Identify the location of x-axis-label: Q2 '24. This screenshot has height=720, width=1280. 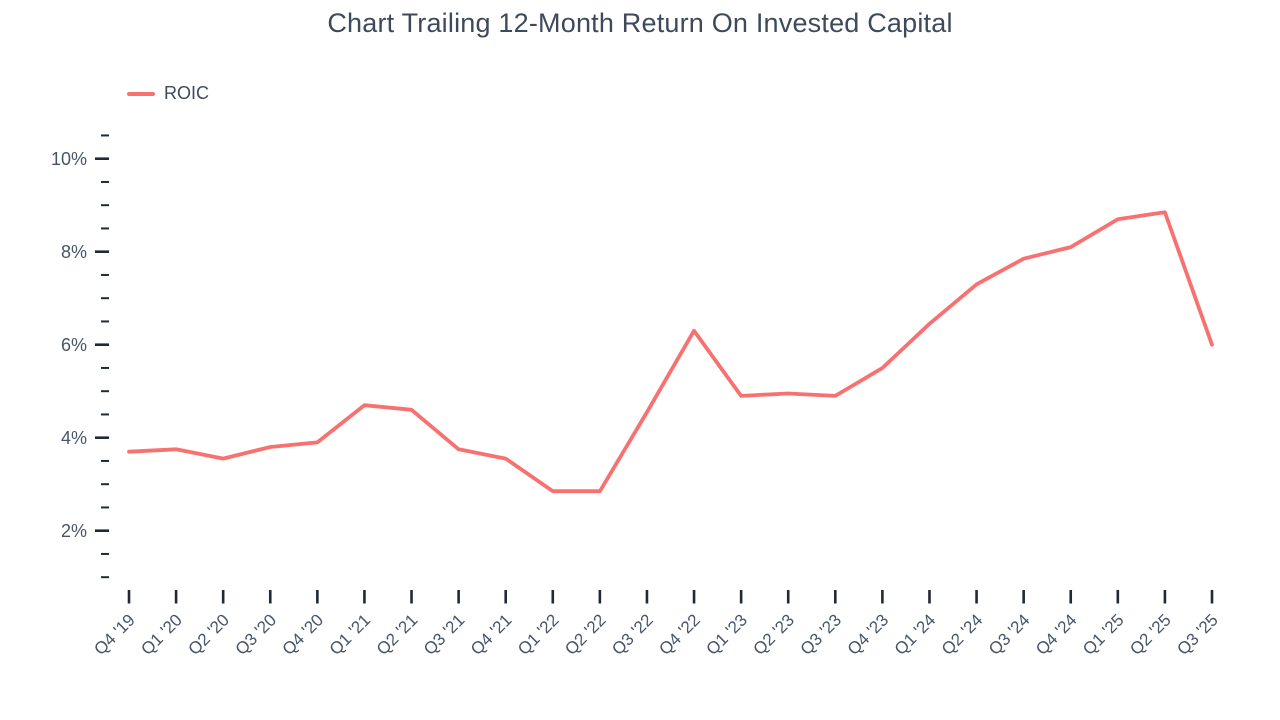
(962, 634).